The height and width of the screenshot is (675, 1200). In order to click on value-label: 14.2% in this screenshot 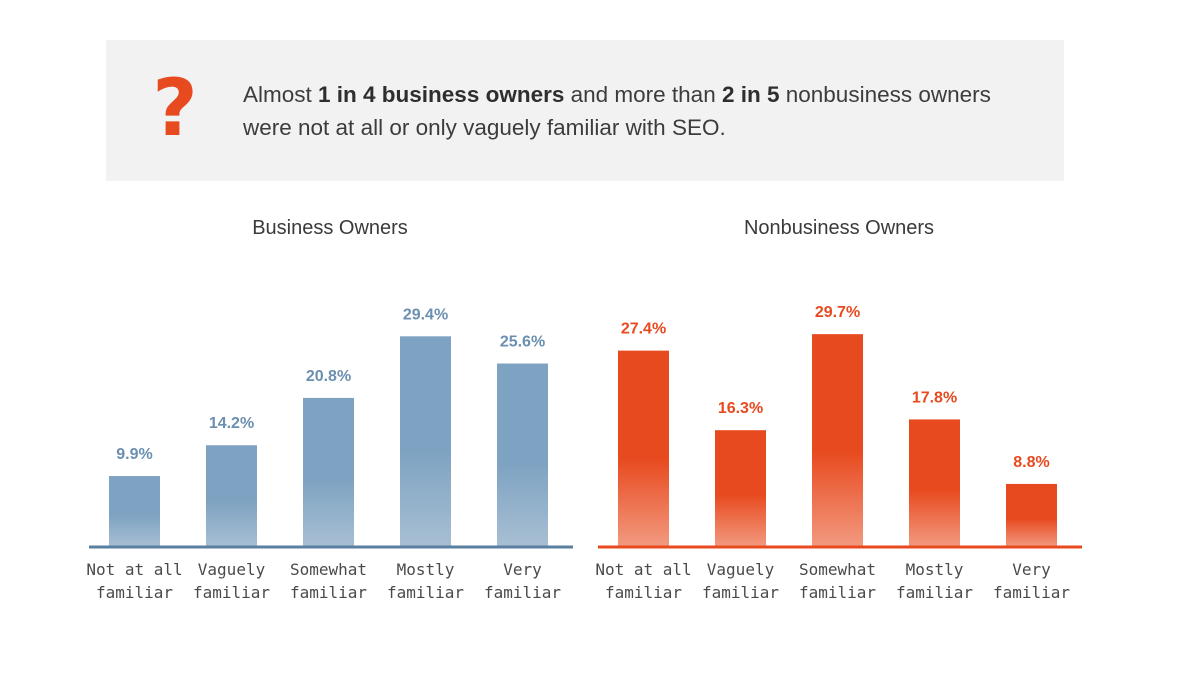, I will do `click(231, 423)`.